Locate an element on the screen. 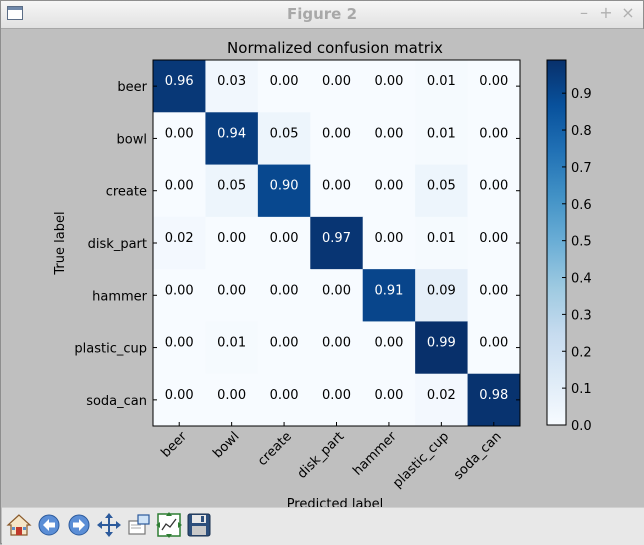 This screenshot has width=644, height=545. window-title: Figure 2 is located at coordinates (322, 14).